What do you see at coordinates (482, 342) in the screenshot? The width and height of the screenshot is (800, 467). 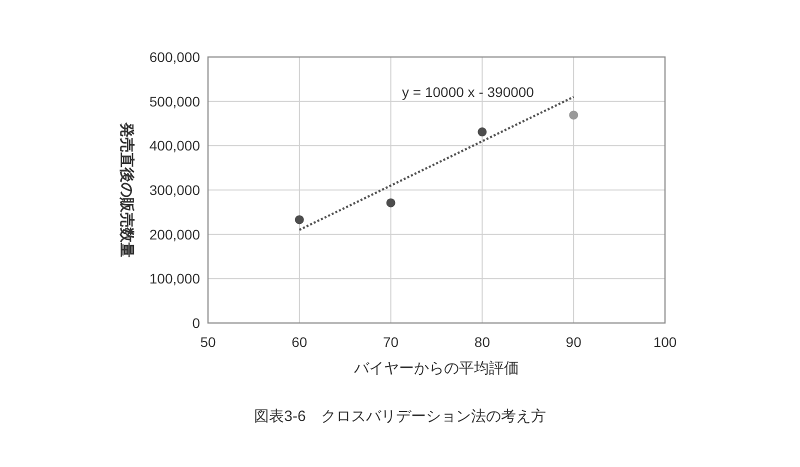 I see `x-tick-label: 80` at bounding box center [482, 342].